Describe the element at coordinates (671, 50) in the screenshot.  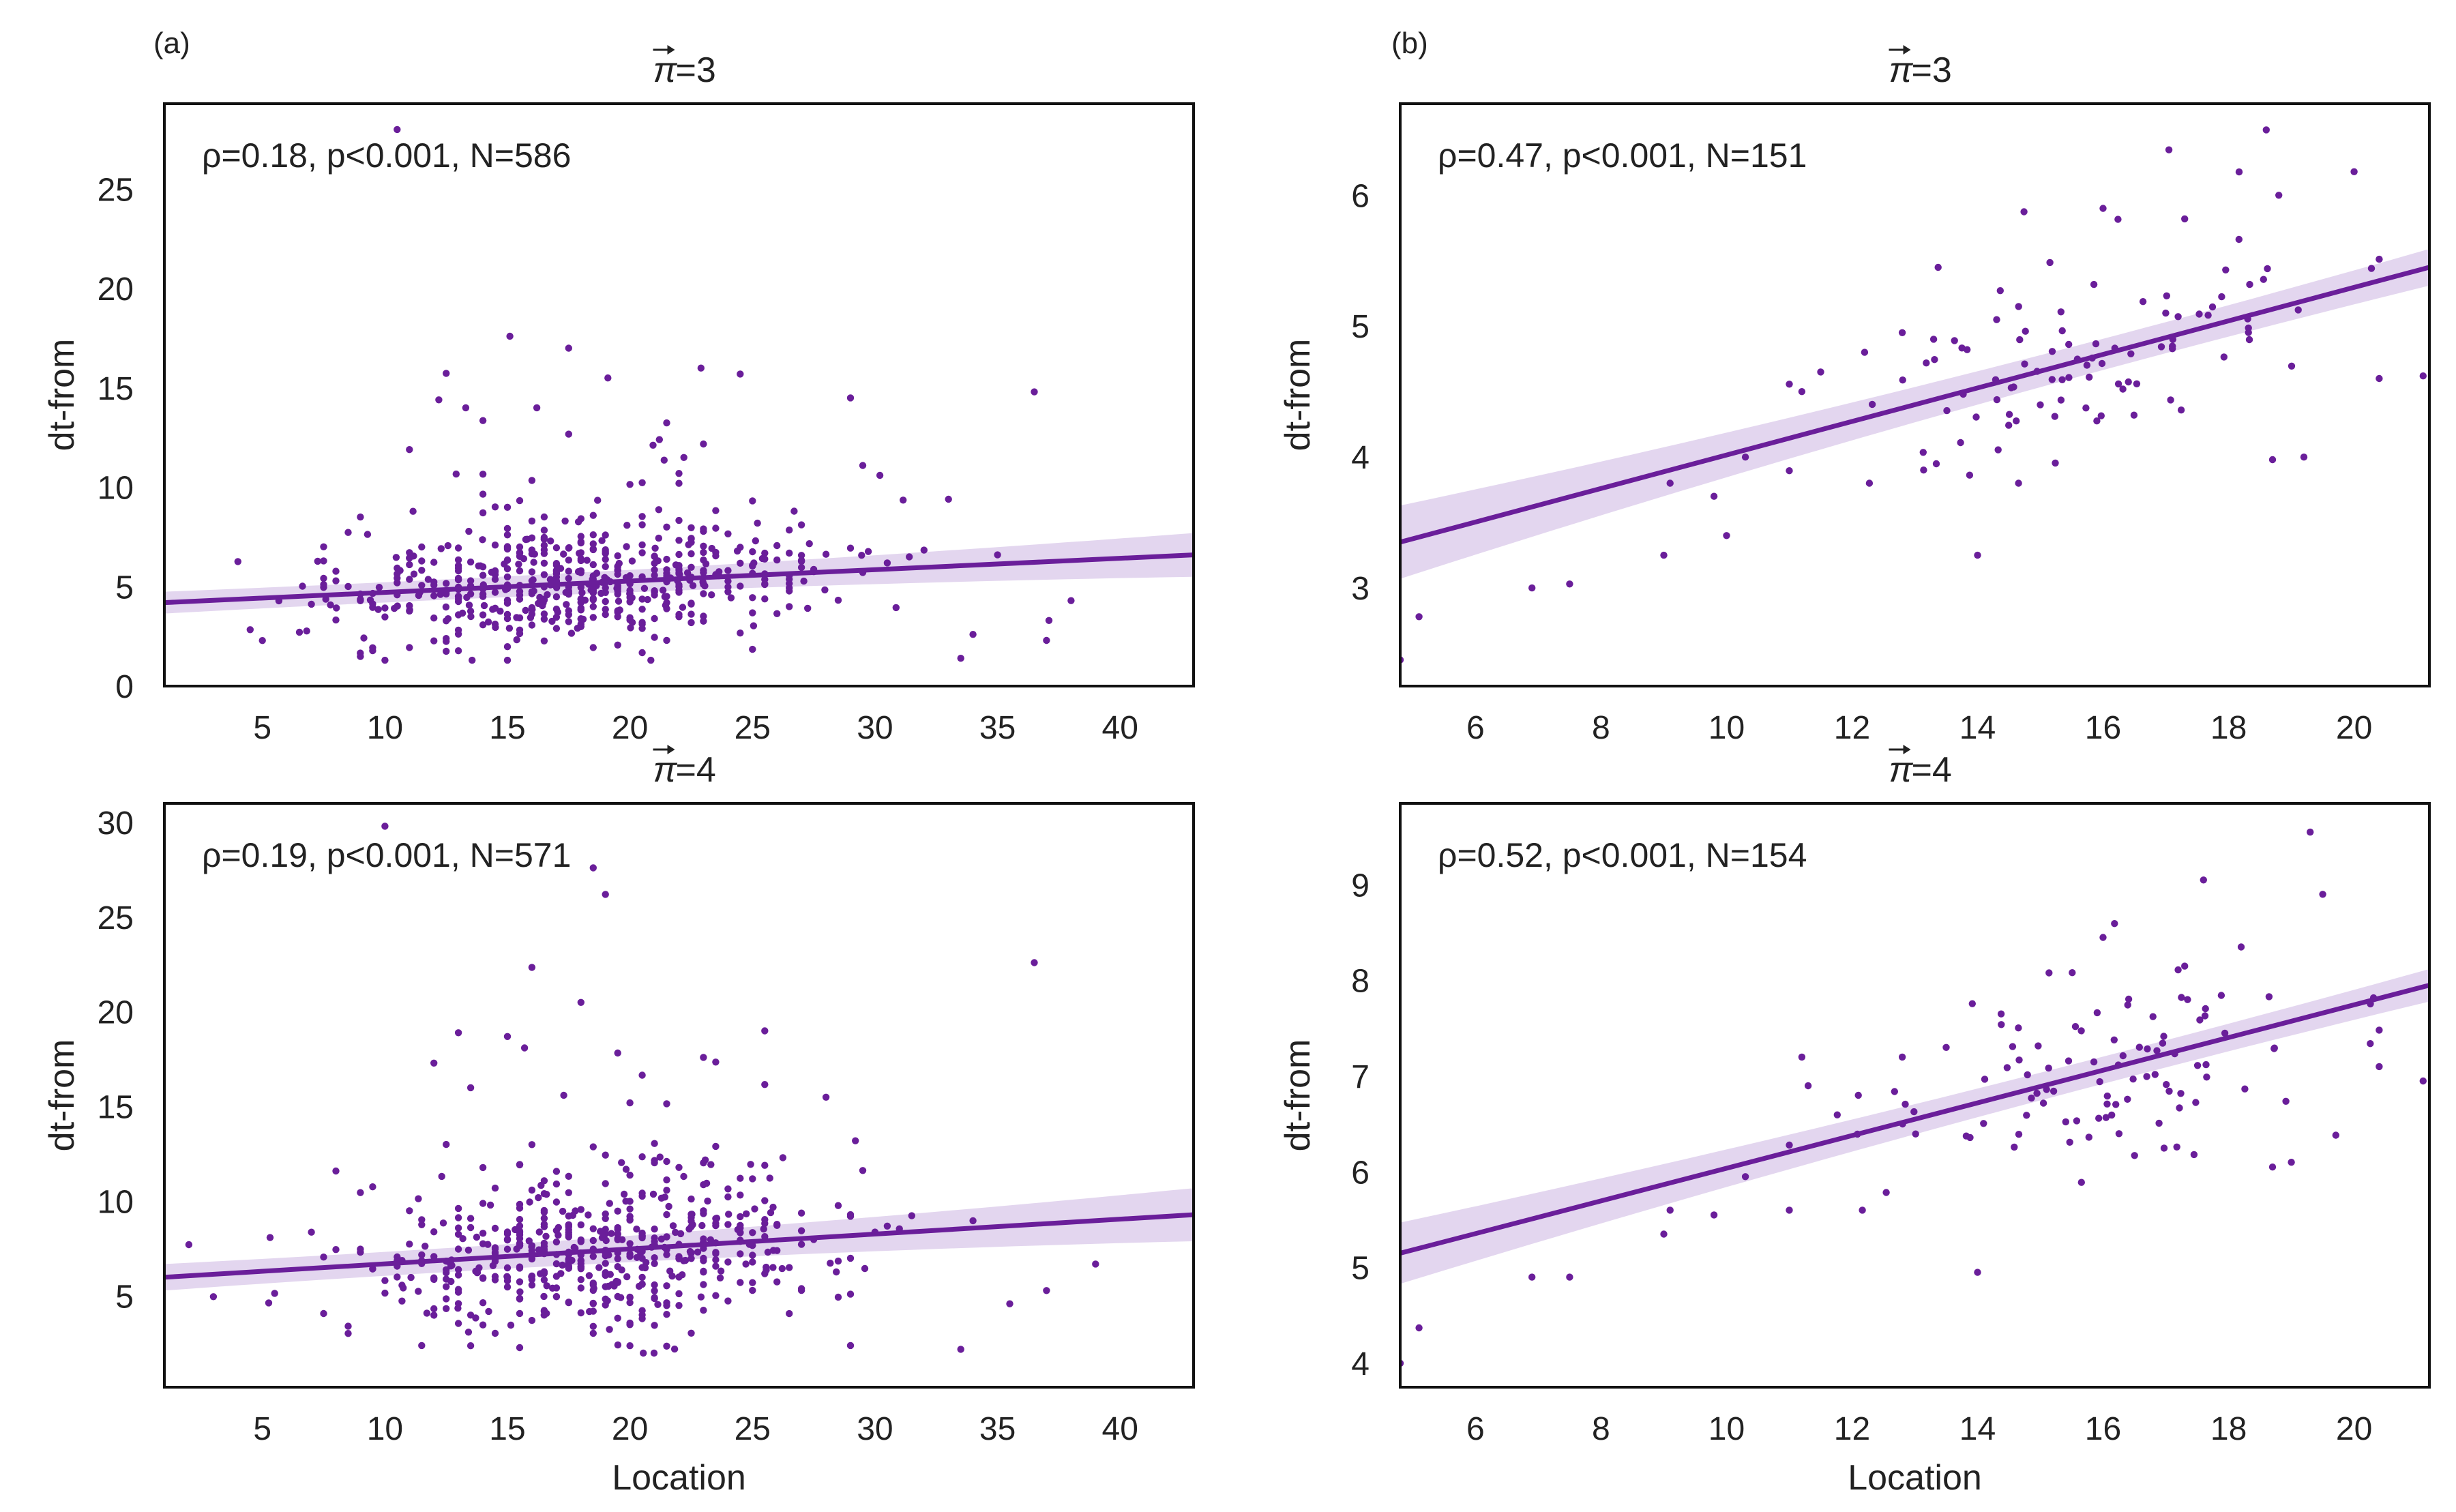
I see `vector-arrow-head` at that location.